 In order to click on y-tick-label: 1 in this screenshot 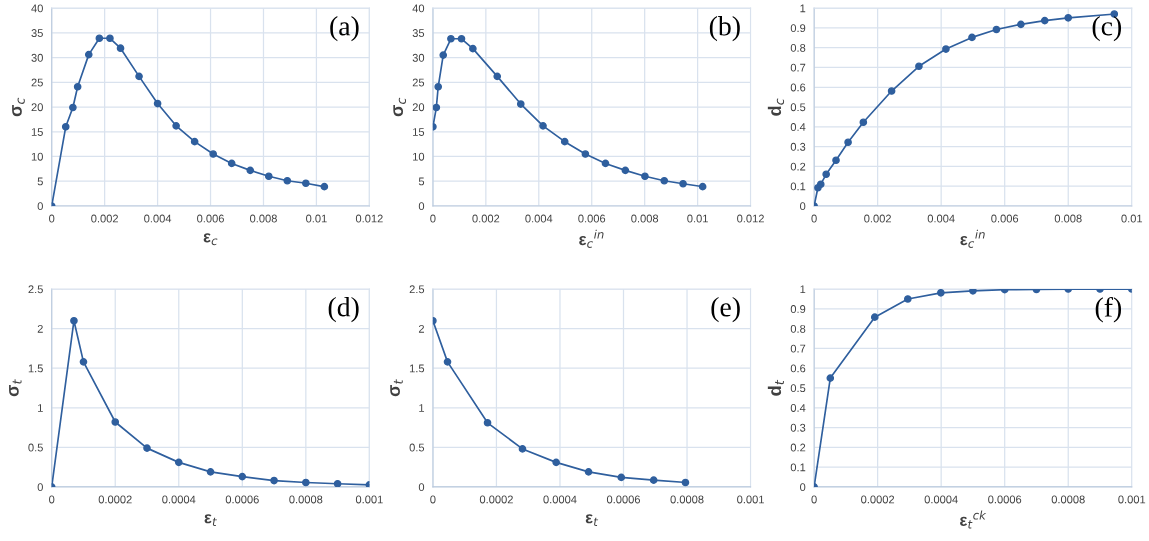, I will do `click(803, 289)`.